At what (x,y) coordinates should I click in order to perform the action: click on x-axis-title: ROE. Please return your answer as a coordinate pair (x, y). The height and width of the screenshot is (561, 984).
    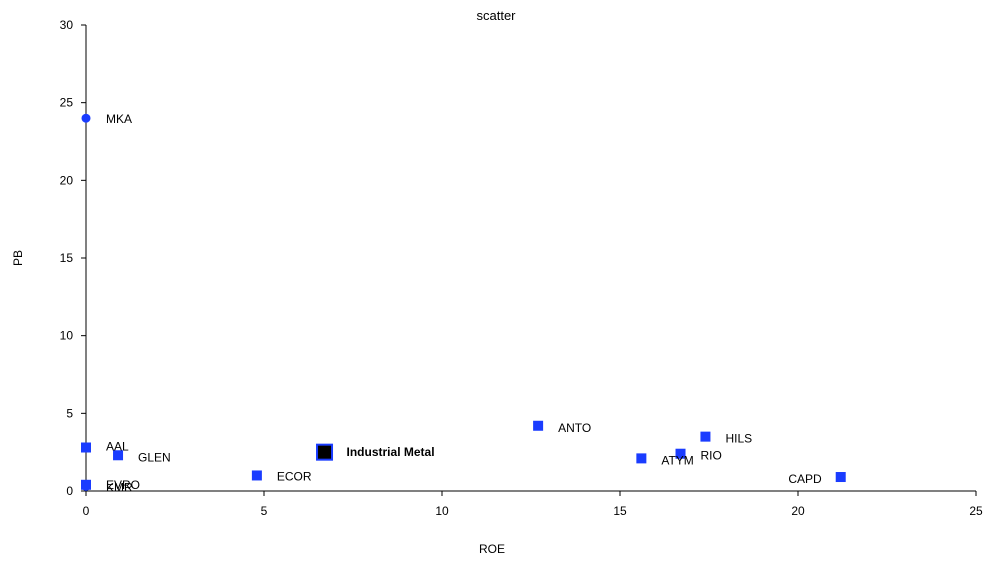
    Looking at the image, I should click on (492, 549).